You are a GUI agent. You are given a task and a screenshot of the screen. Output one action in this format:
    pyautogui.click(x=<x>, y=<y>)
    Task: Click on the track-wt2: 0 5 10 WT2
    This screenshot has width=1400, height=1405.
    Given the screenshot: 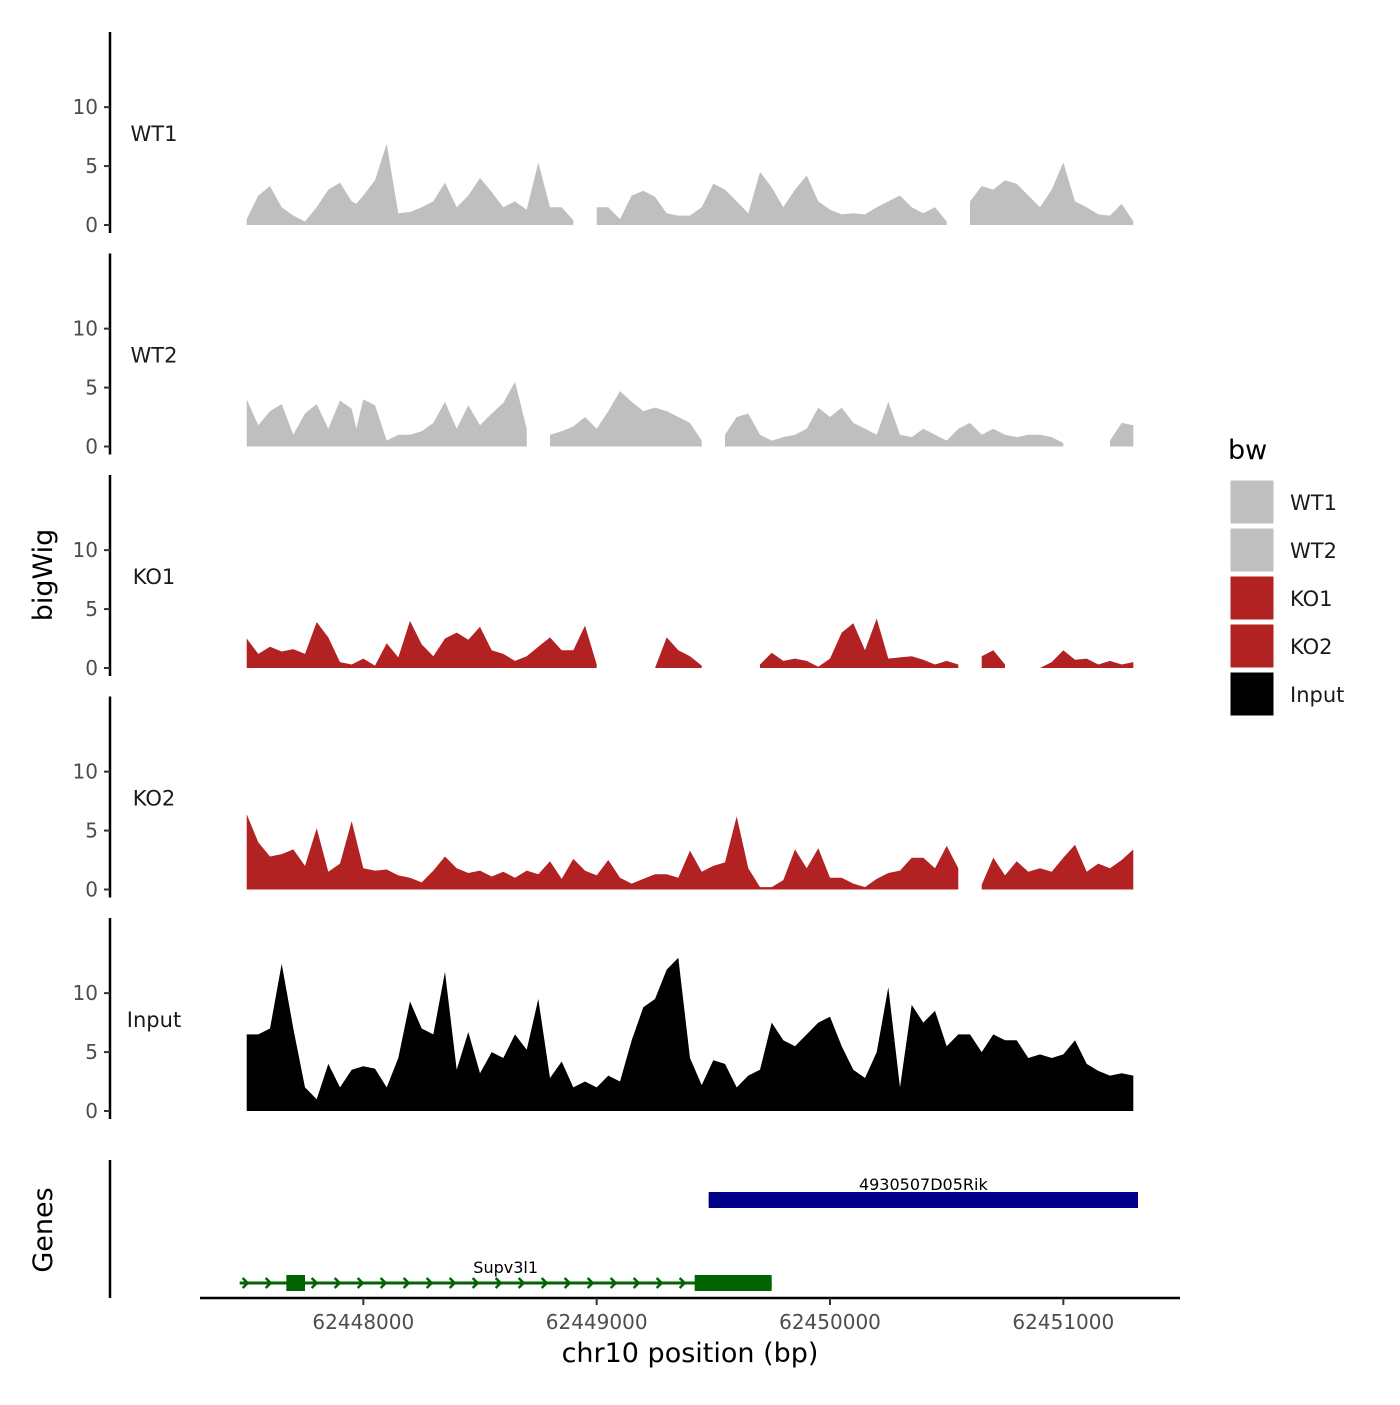 What is the action you would take?
    pyautogui.click(x=603, y=356)
    